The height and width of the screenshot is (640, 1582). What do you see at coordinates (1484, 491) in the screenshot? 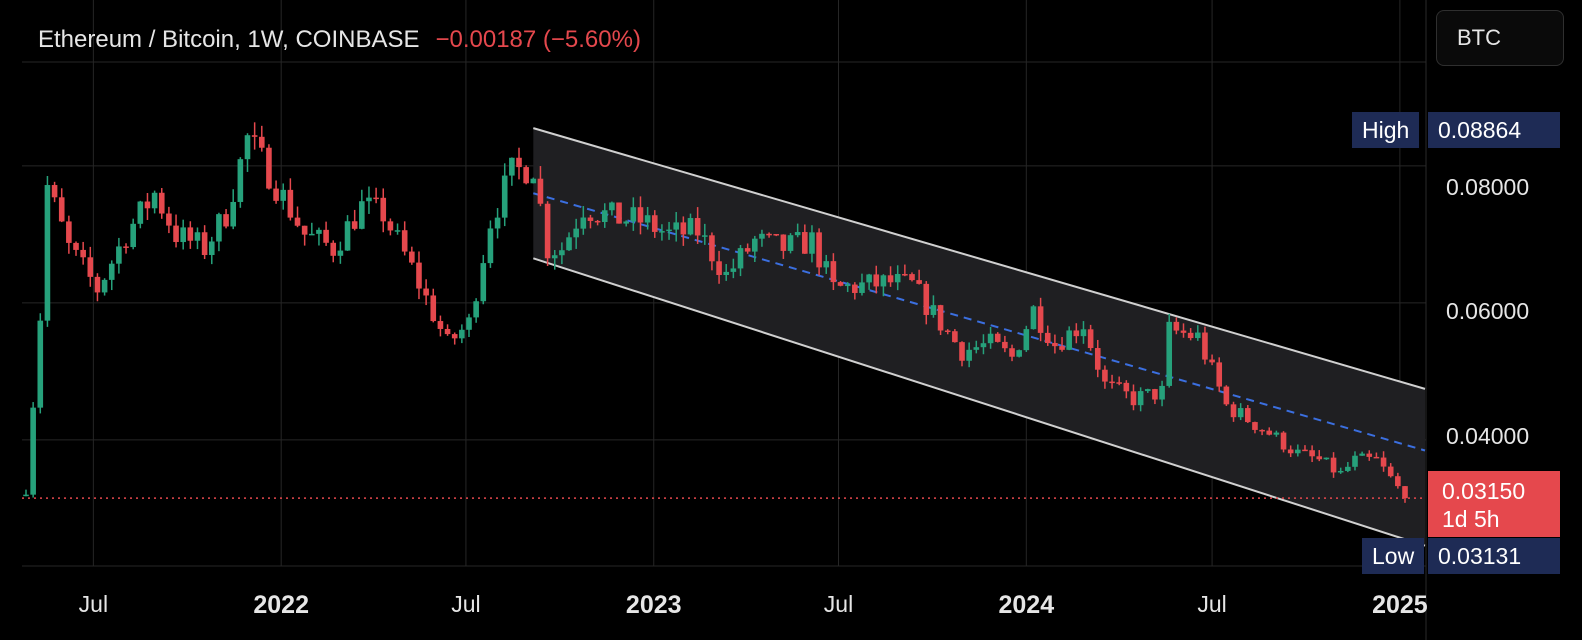
I see `last-price-value: 0.03150` at bounding box center [1484, 491].